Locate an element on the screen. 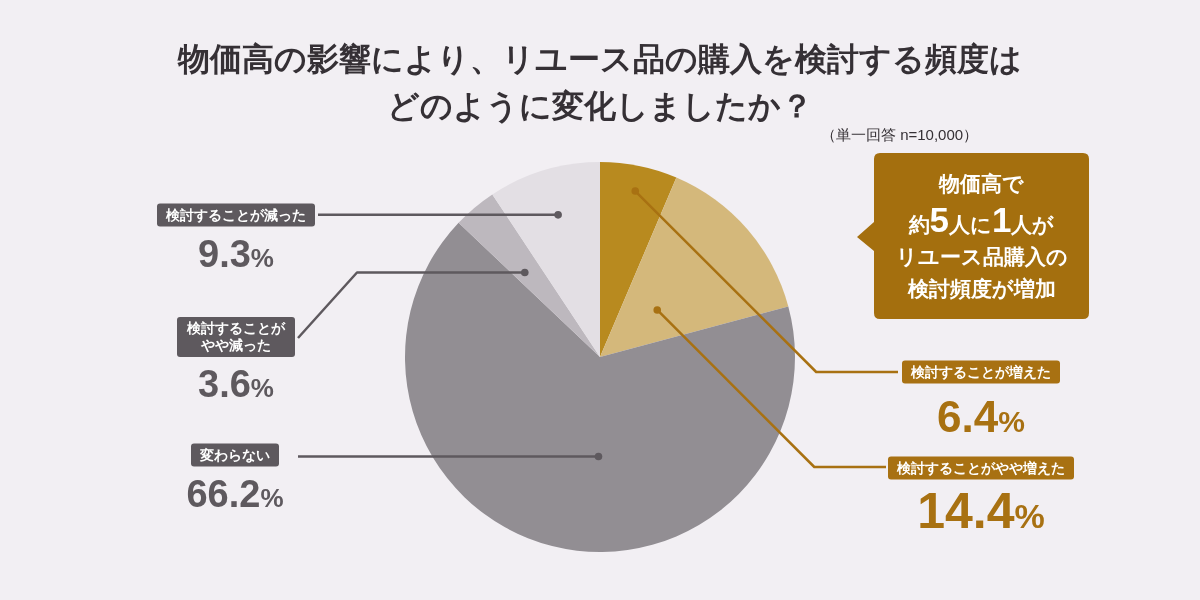  subtitle: （単一回答 n=10,000） is located at coordinates (900, 135).